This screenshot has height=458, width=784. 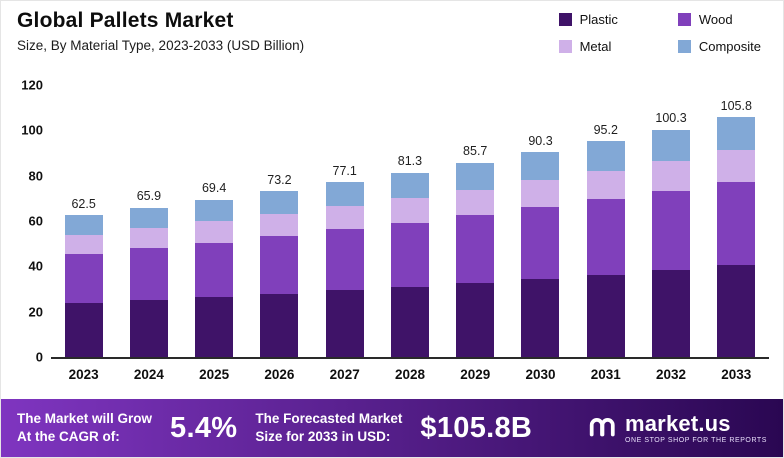 I want to click on bar-total-label: 90.3, so click(x=540, y=140).